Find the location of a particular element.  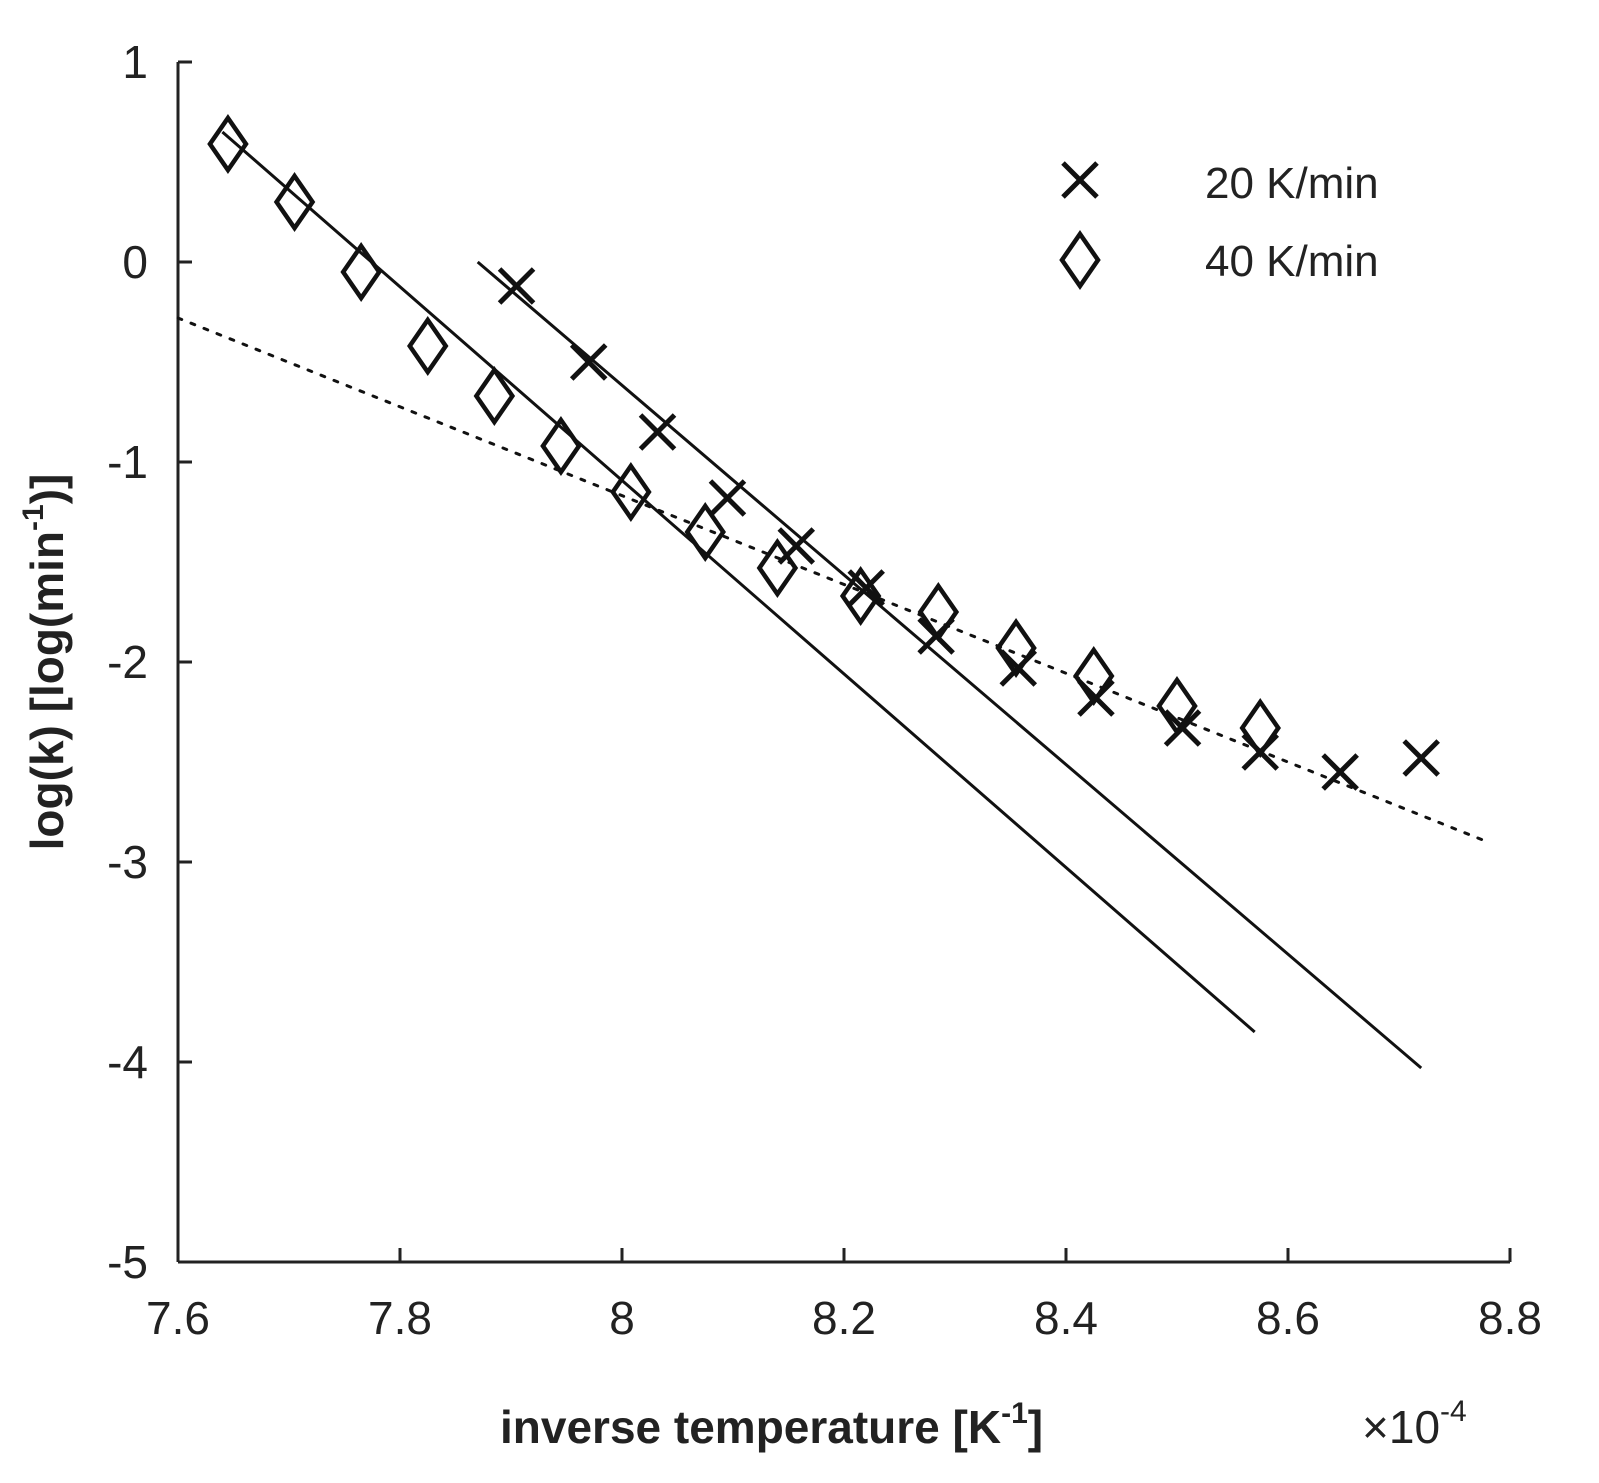

legend-entry-20k: 20 K/min is located at coordinates (1220, 183).